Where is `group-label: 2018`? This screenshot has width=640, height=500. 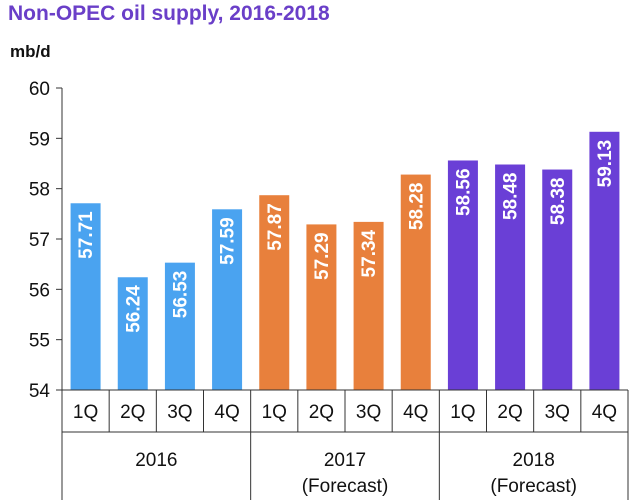
group-label: 2018 is located at coordinates (534, 460).